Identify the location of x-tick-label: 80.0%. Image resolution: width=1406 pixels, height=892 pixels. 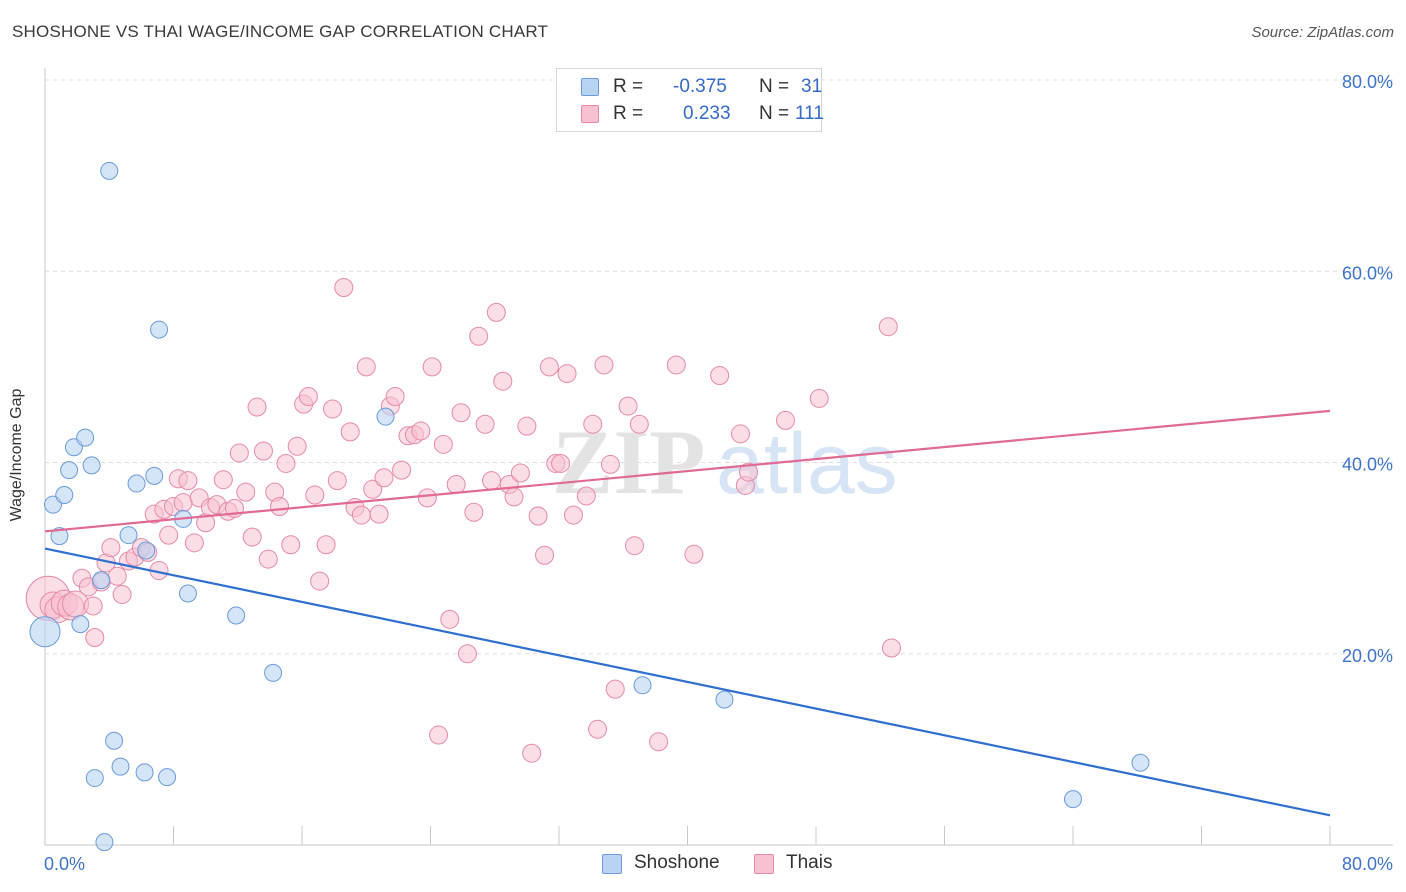
(1367, 864).